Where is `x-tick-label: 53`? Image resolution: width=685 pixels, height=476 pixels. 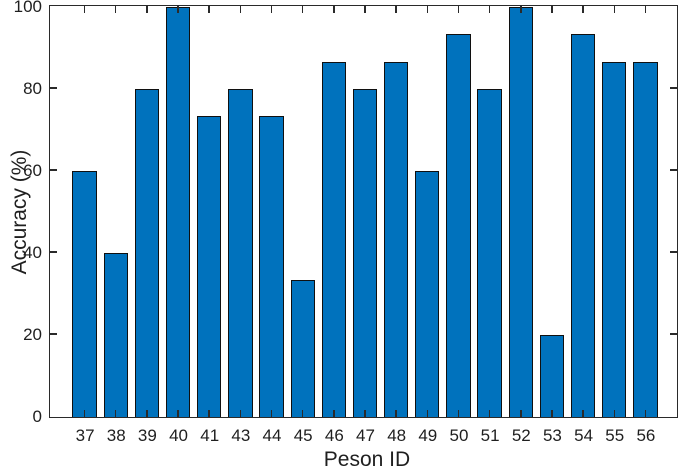
x-tick-label: 53 is located at coordinates (552, 435).